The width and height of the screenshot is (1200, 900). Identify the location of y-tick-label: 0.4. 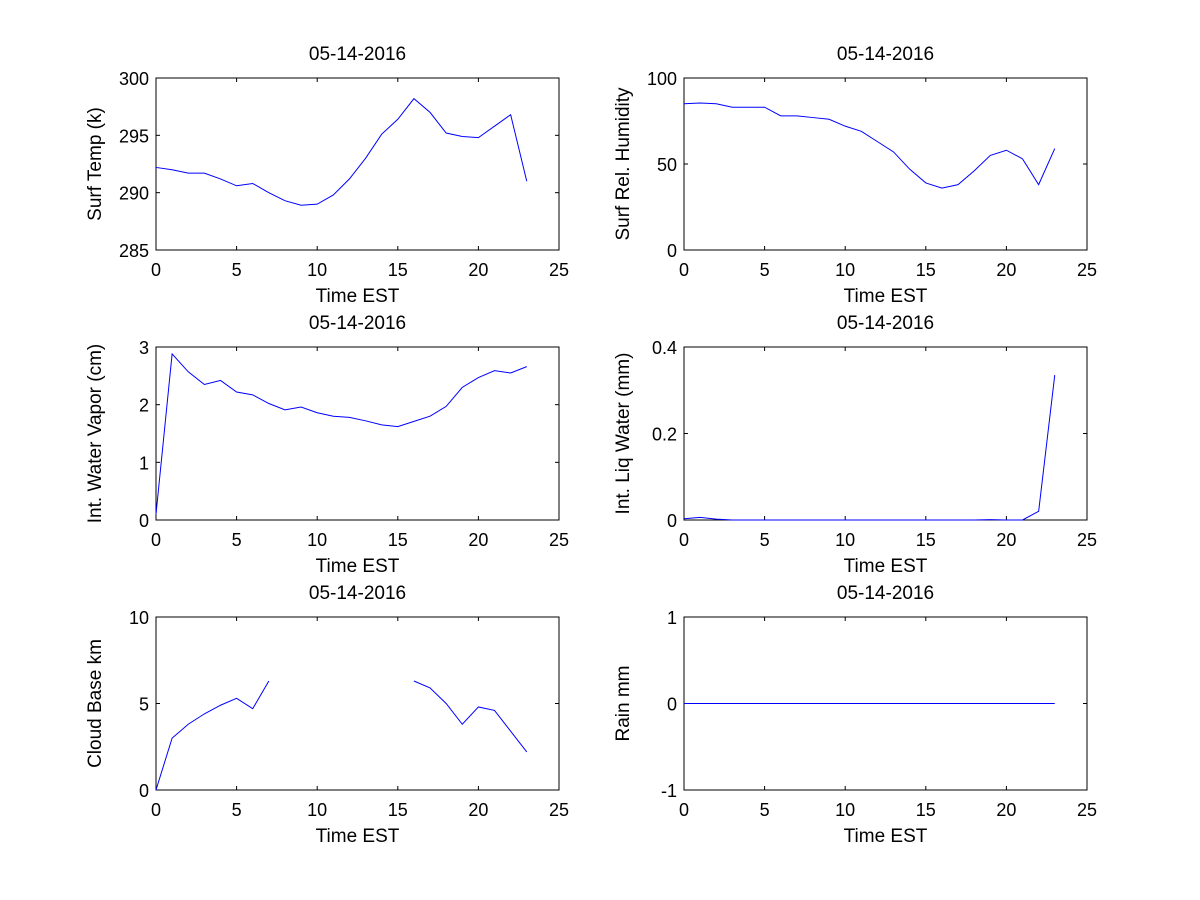
(664, 348).